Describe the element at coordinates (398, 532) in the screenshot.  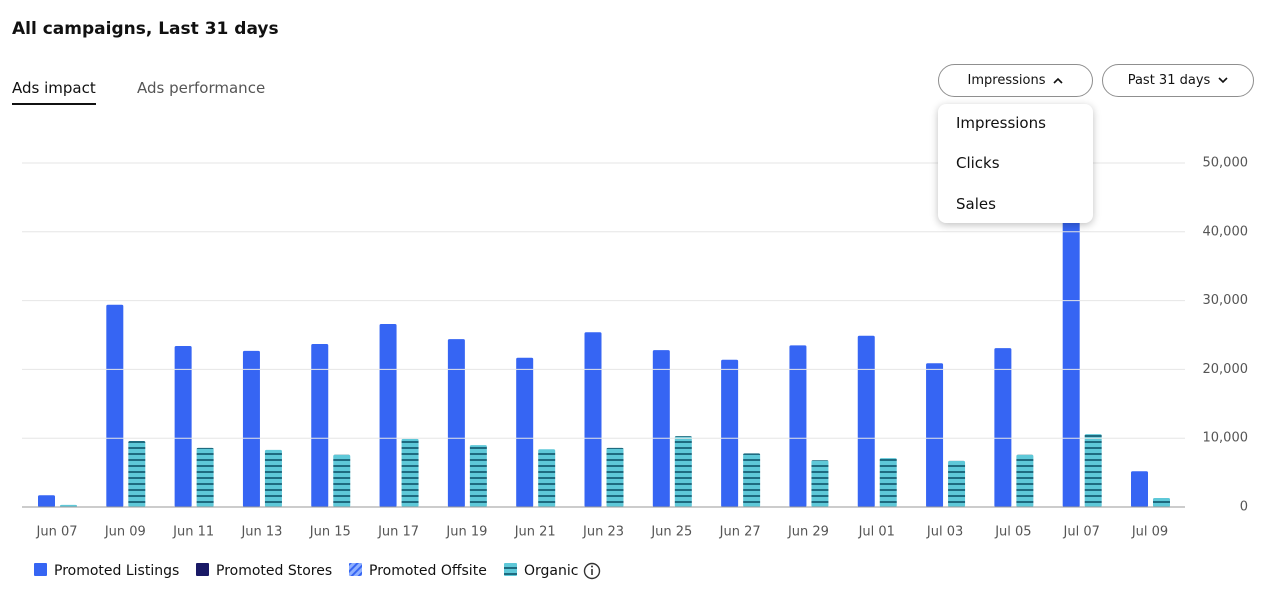
I see `x-tick-label: Jun 17` at that location.